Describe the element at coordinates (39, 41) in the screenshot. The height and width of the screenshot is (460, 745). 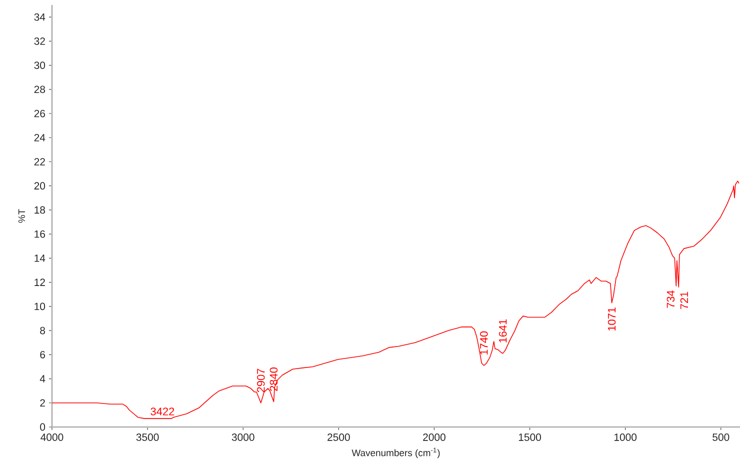
I see `y-tick-label: 32` at that location.